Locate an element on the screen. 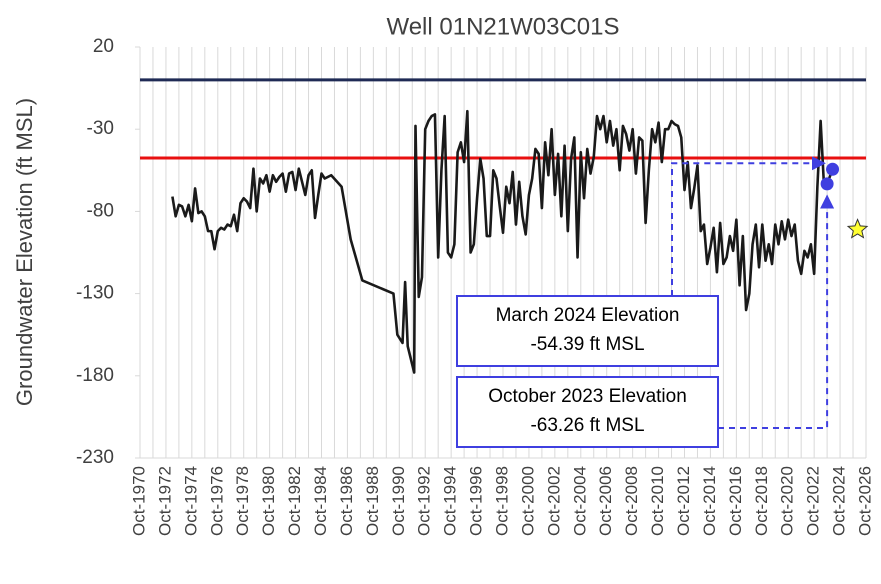 This screenshot has width=881, height=584. y-tick-label: -180 is located at coordinates (95, 375).